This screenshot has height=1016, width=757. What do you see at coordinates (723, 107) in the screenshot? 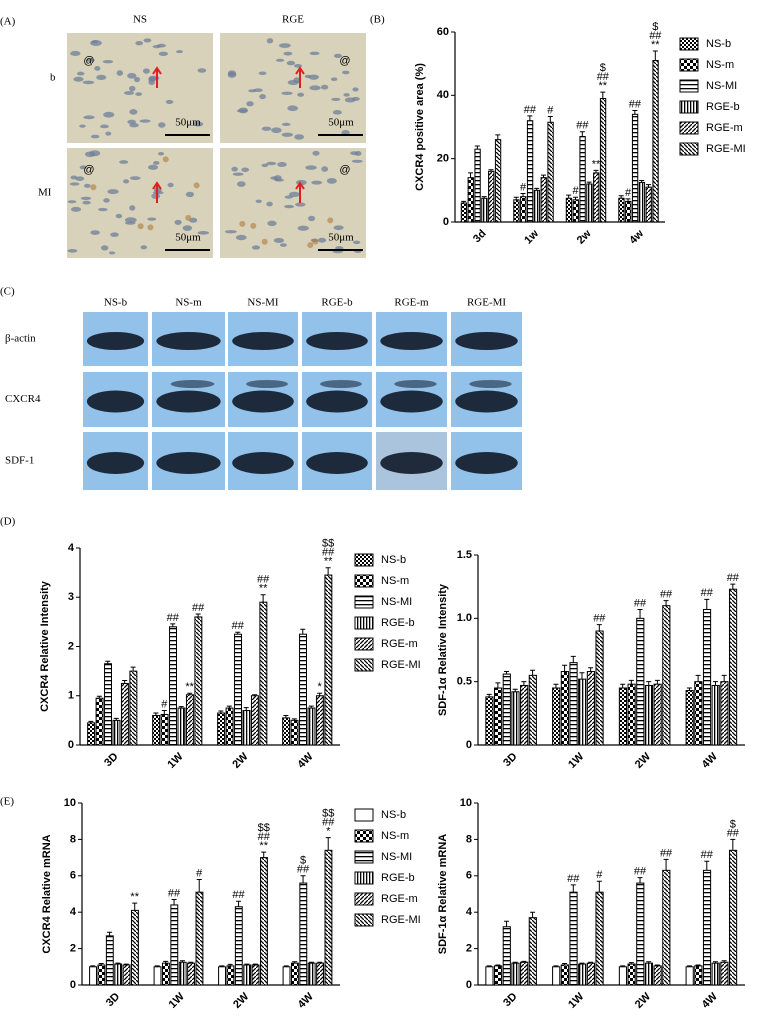
I see `legend-label: RGE-b` at bounding box center [723, 107].